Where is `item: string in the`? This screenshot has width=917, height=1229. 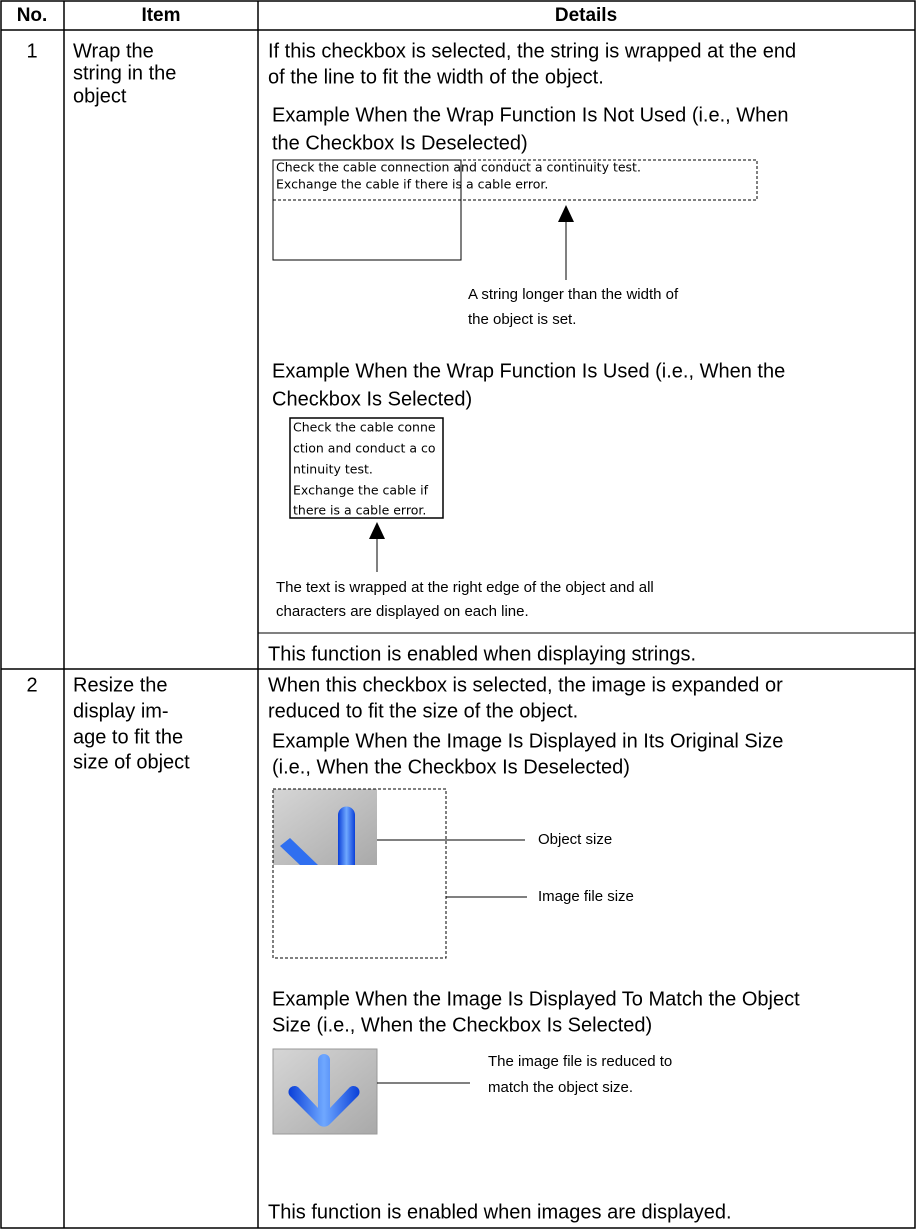
item: string in the is located at coordinates (124, 73).